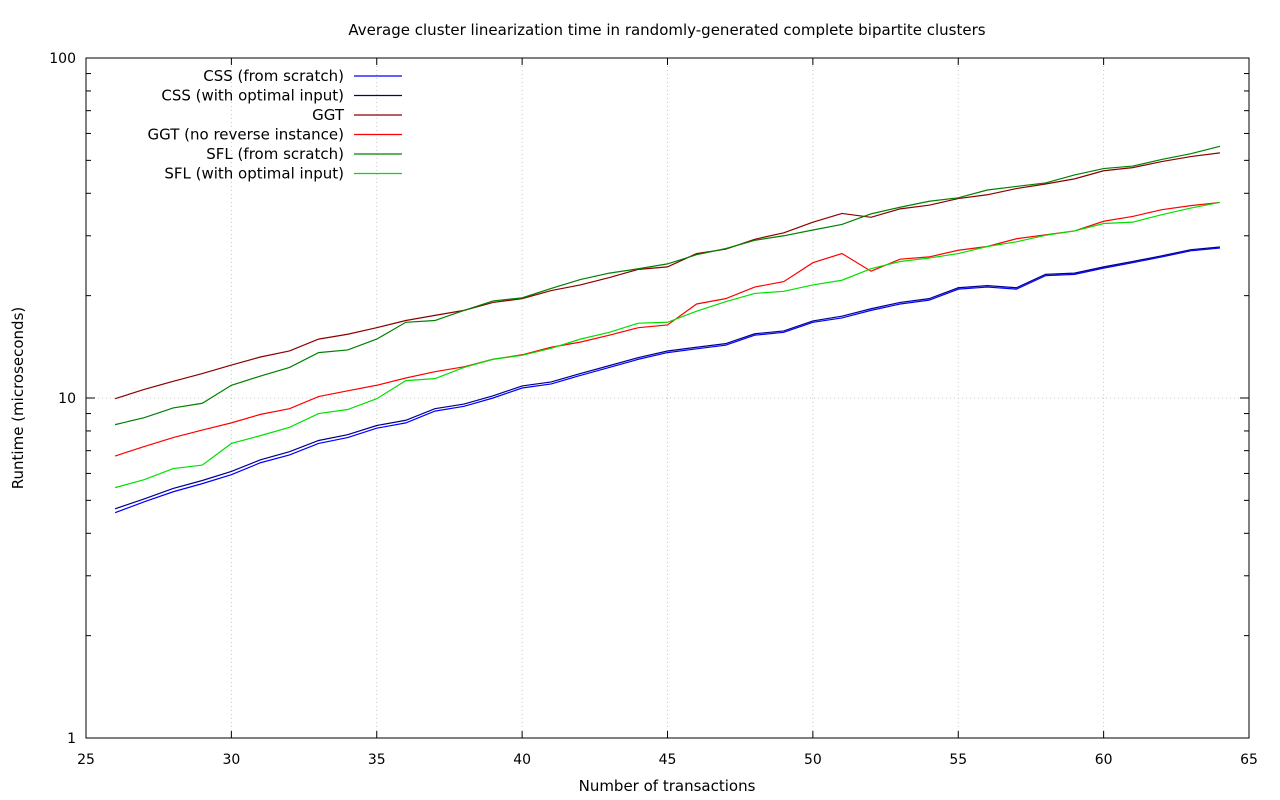 The height and width of the screenshot is (800, 1280). I want to click on y-tick-label: 10, so click(67, 399).